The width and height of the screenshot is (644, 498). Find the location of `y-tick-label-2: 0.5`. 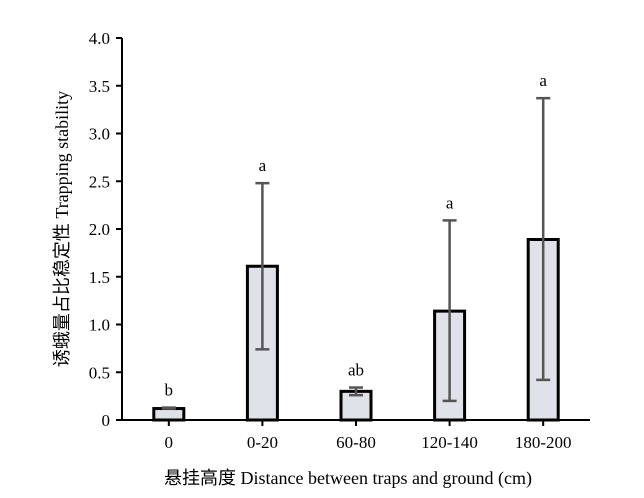

y-tick-label-2: 0.5 is located at coordinates (99, 372).